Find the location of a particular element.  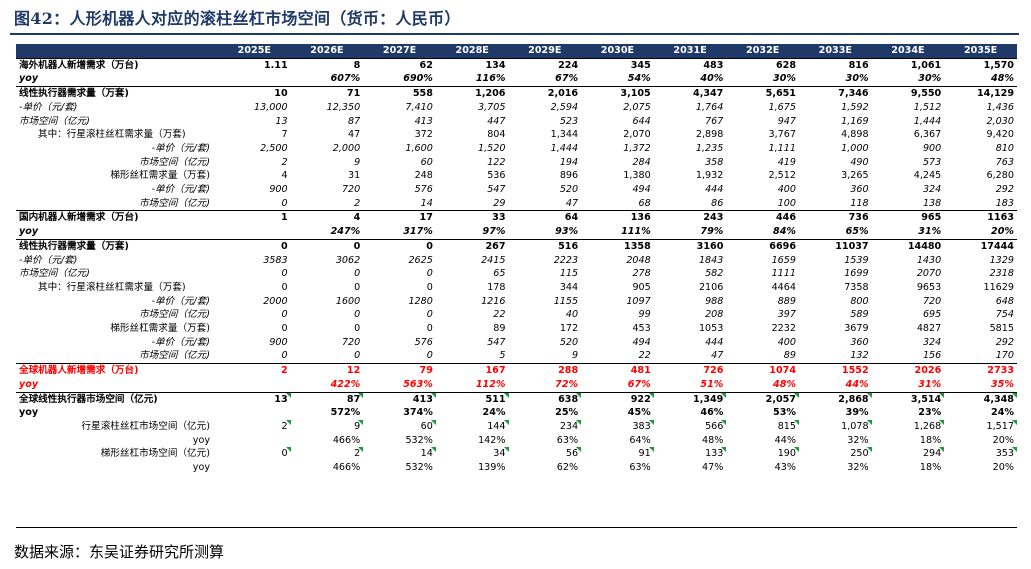

value-cell: 12 is located at coordinates (327, 370).